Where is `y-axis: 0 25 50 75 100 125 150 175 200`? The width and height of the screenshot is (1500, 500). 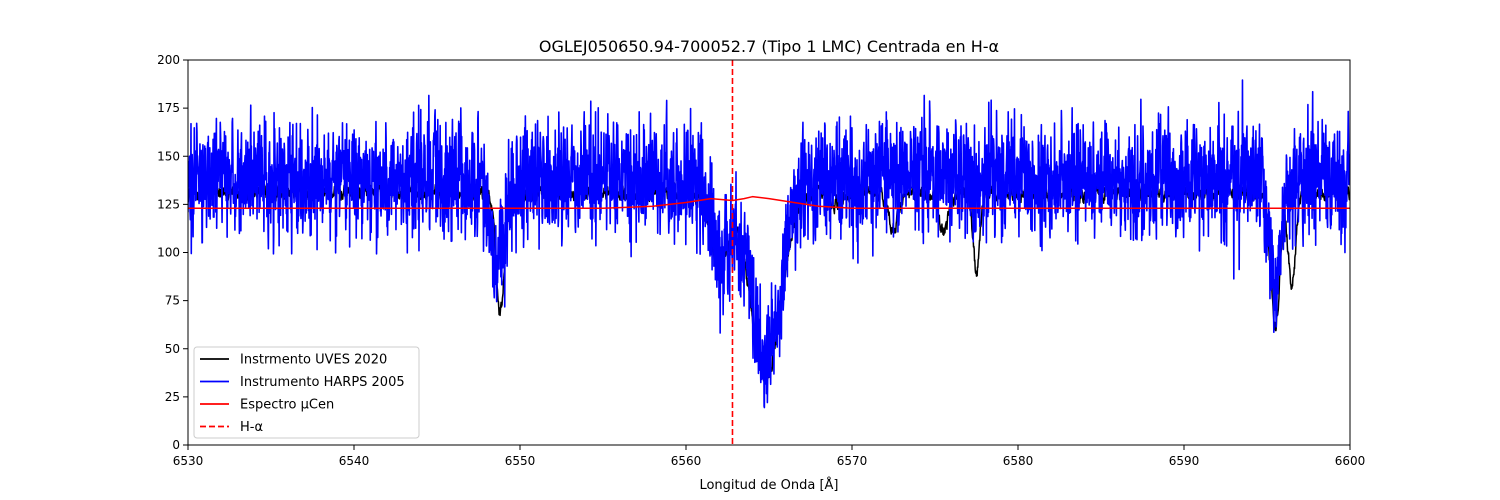 y-axis: 0 25 50 75 100 125 150 175 200 is located at coordinates (172, 252).